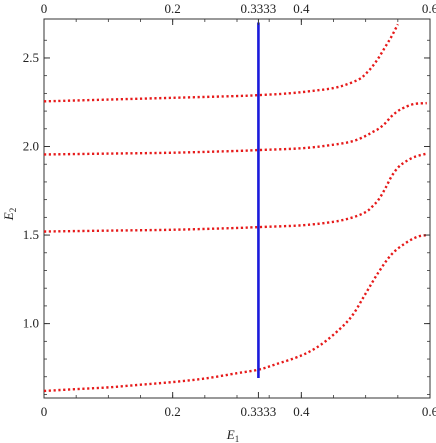  What do you see at coordinates (44, 411) in the screenshot?
I see `x-tick-label-bottom: 0` at bounding box center [44, 411].